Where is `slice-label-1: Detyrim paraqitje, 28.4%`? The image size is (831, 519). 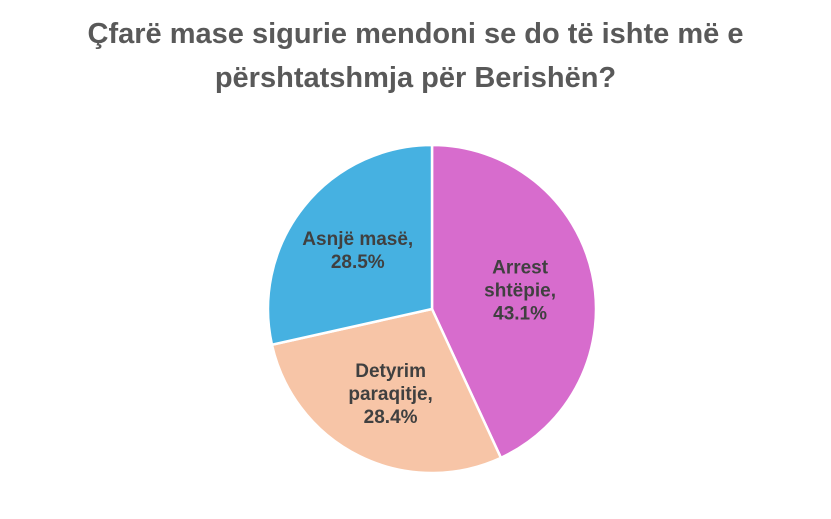
slice-label-1: Detyrim paraqitje, 28.4% is located at coordinates (390, 394).